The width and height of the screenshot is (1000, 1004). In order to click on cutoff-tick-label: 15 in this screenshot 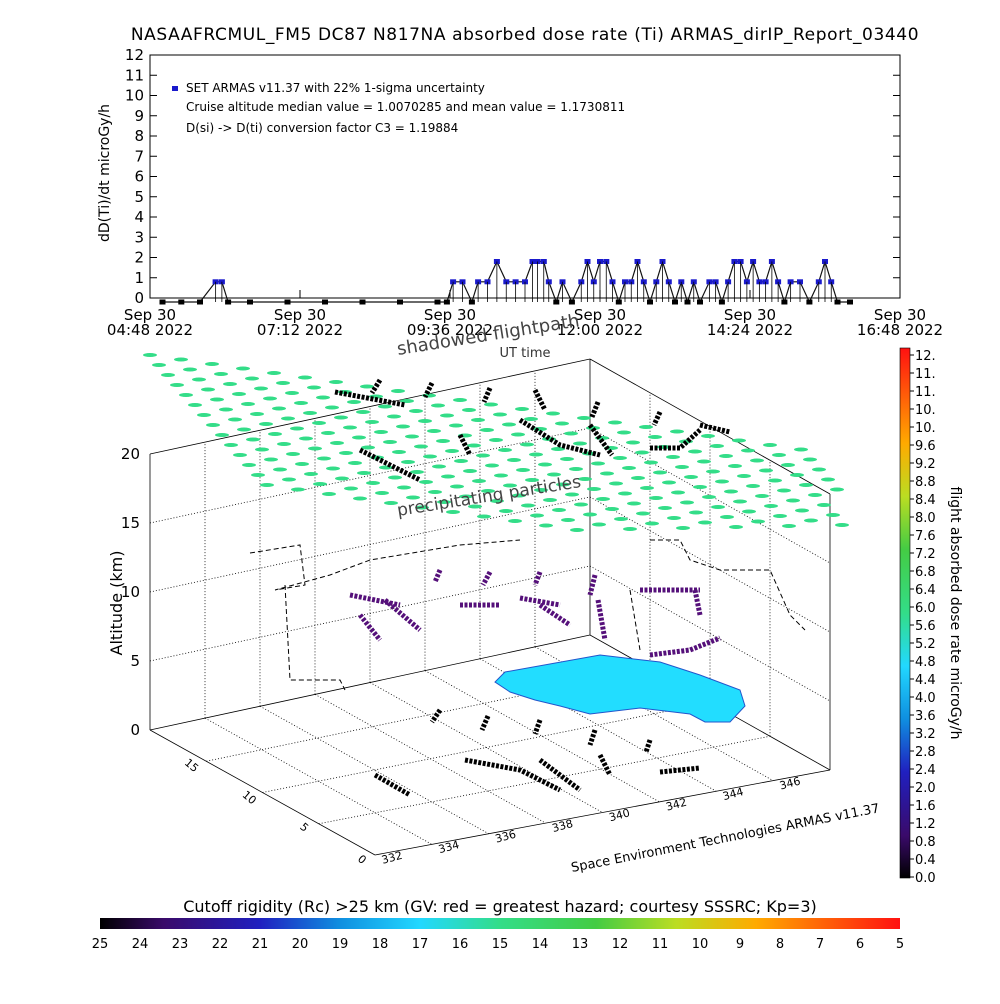, I will do `click(500, 944)`.